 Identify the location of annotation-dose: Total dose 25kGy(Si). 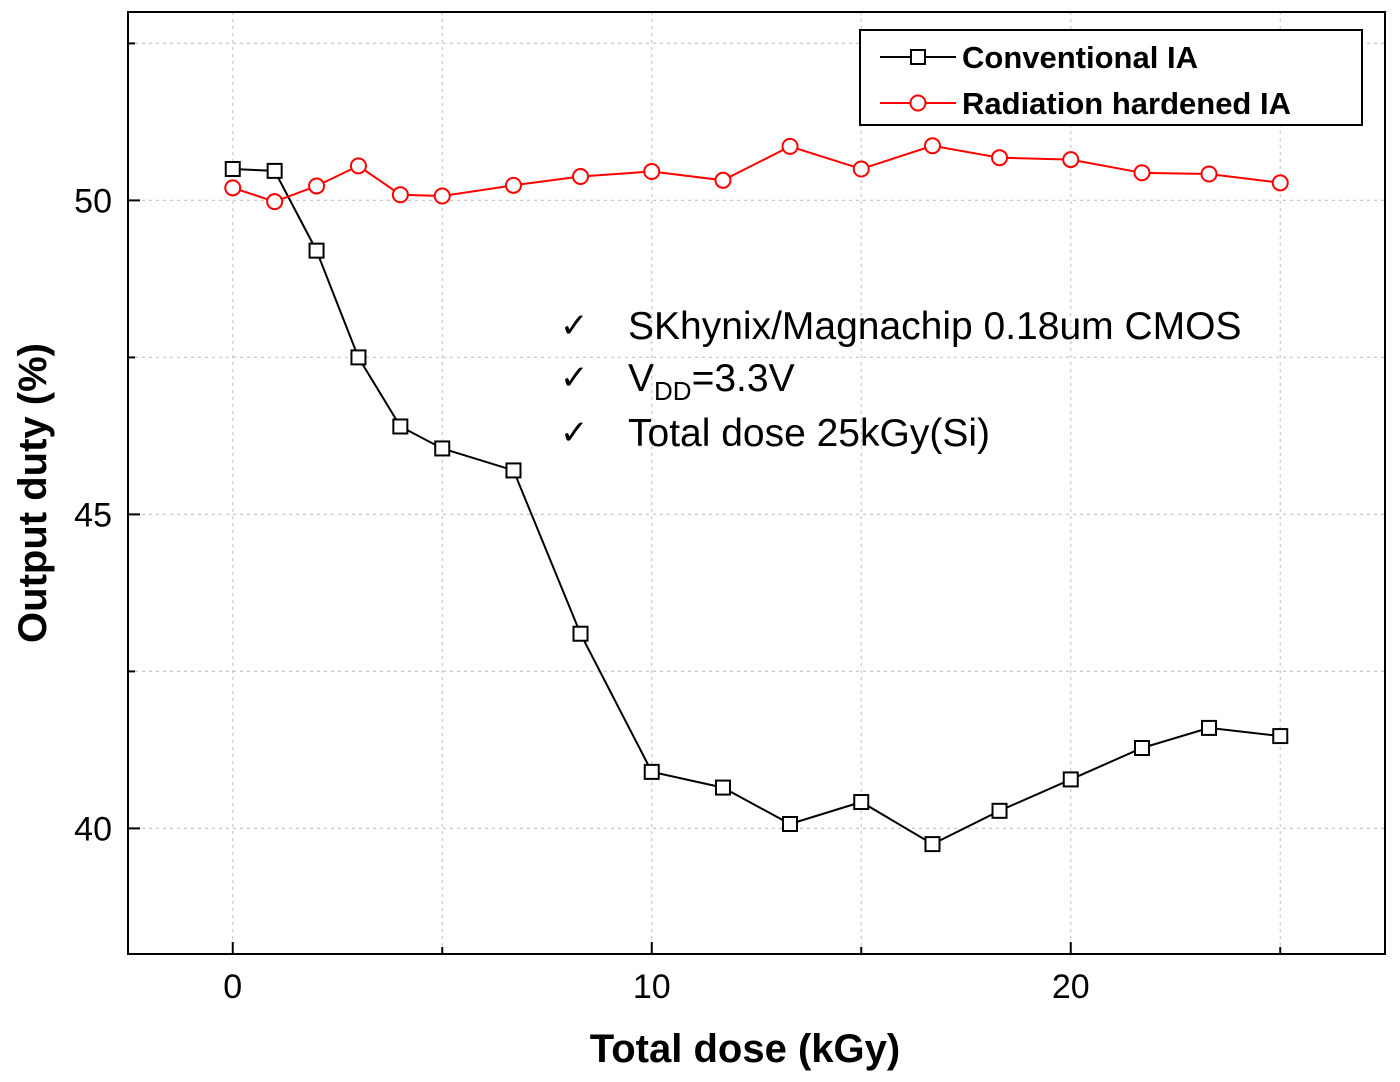
(809, 433).